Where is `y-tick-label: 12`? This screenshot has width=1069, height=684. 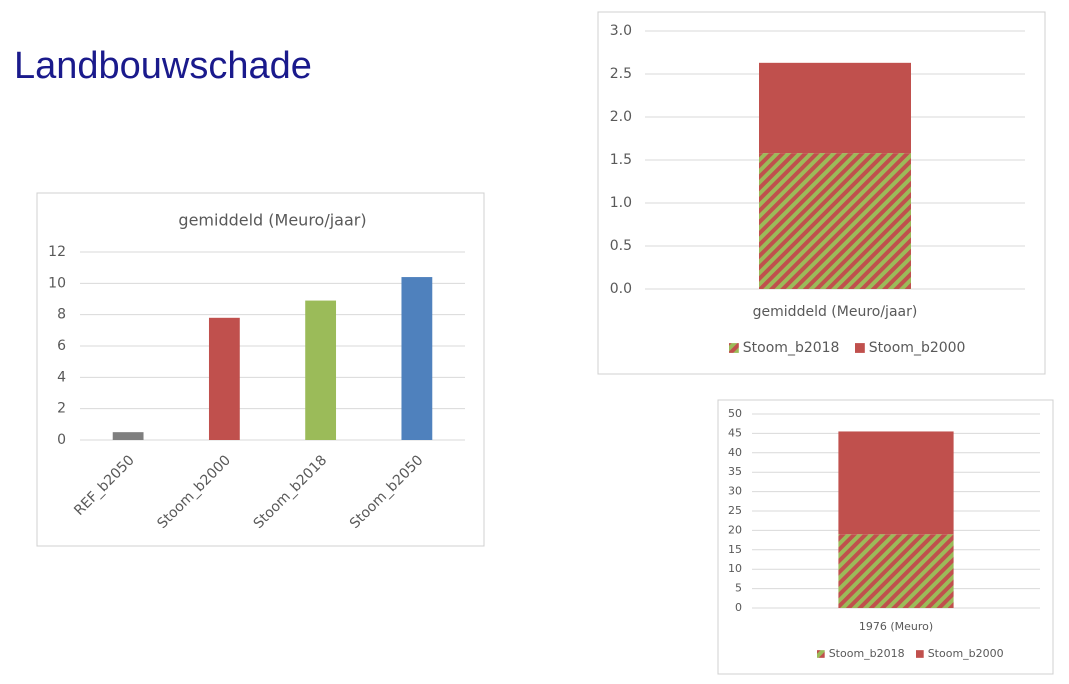
y-tick-label: 12 is located at coordinates (57, 252).